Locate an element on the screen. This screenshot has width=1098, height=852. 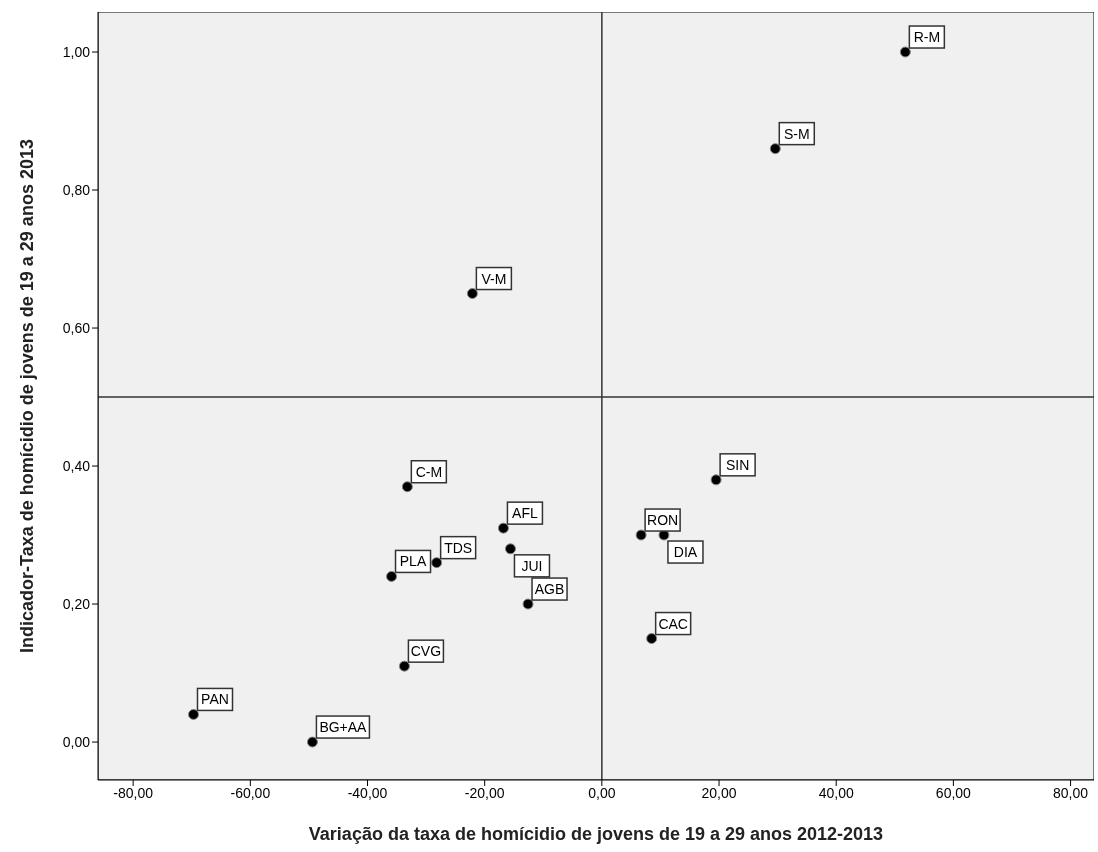
annotation: CAC is located at coordinates (673, 623).